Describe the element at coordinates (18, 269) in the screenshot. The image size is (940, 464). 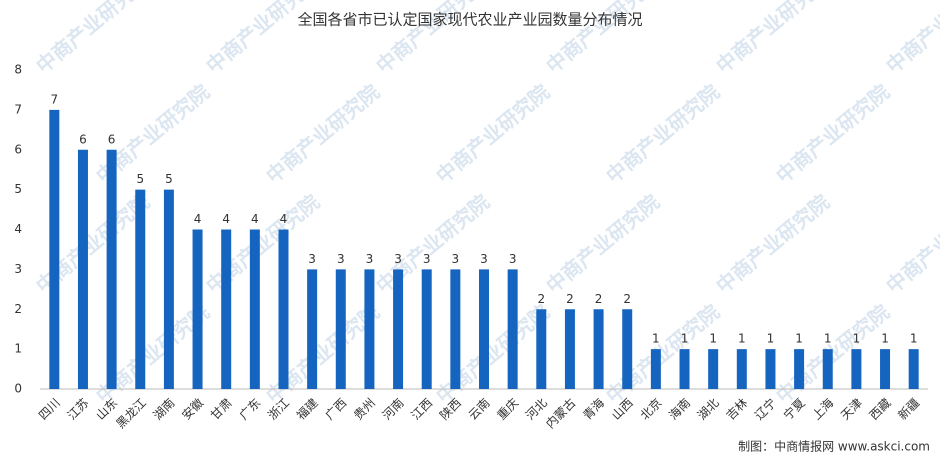
I see `y-tick-label: 3` at that location.